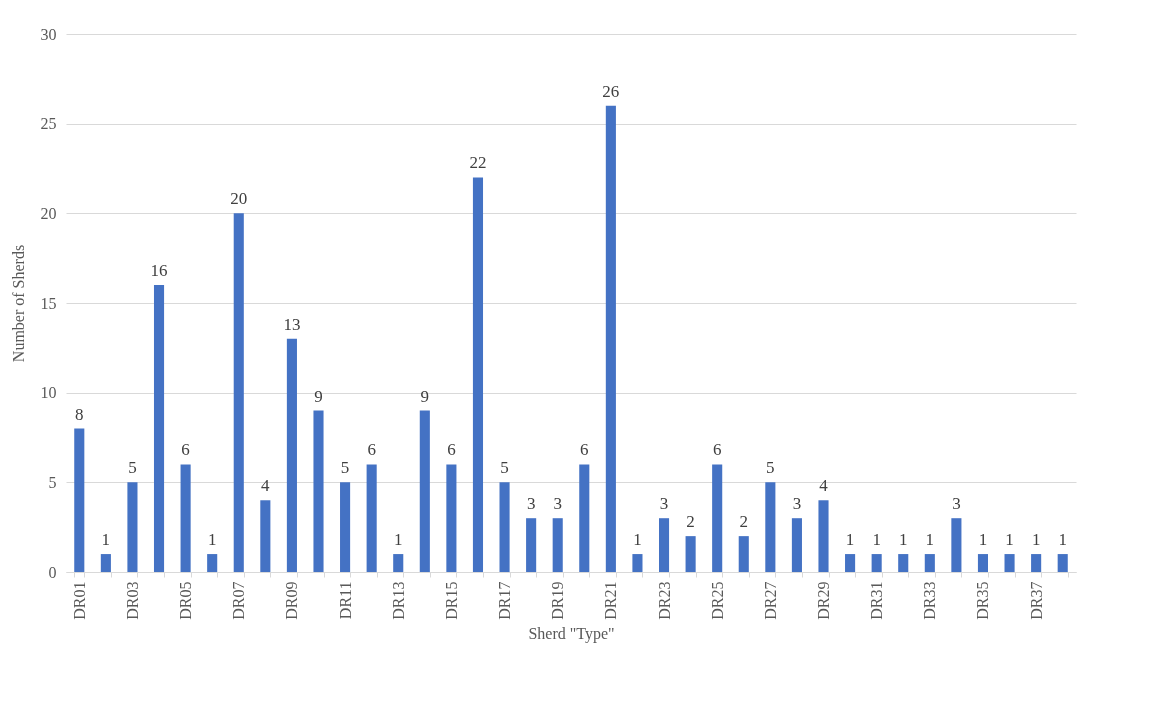 The width and height of the screenshot is (1158, 709). Describe the element at coordinates (983, 600) in the screenshot. I see `x-tick-label: DR35` at that location.